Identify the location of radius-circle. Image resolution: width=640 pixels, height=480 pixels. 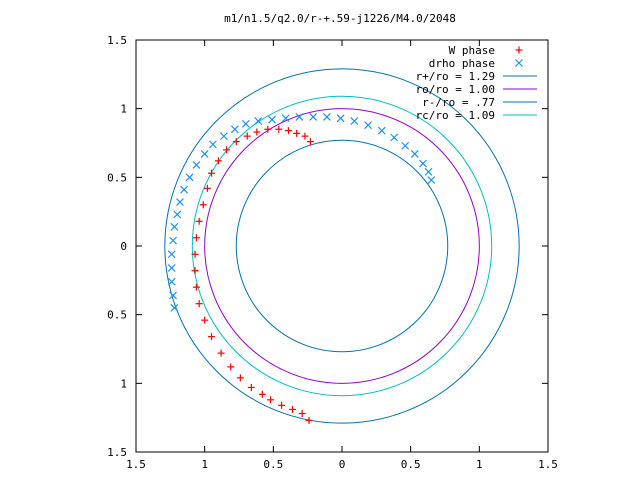
(342, 246).